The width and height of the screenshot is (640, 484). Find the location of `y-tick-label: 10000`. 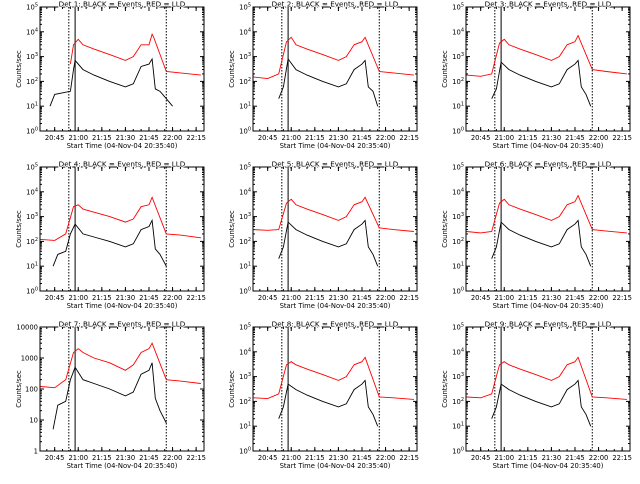

y-tick-label: 10000 is located at coordinates (27, 328).